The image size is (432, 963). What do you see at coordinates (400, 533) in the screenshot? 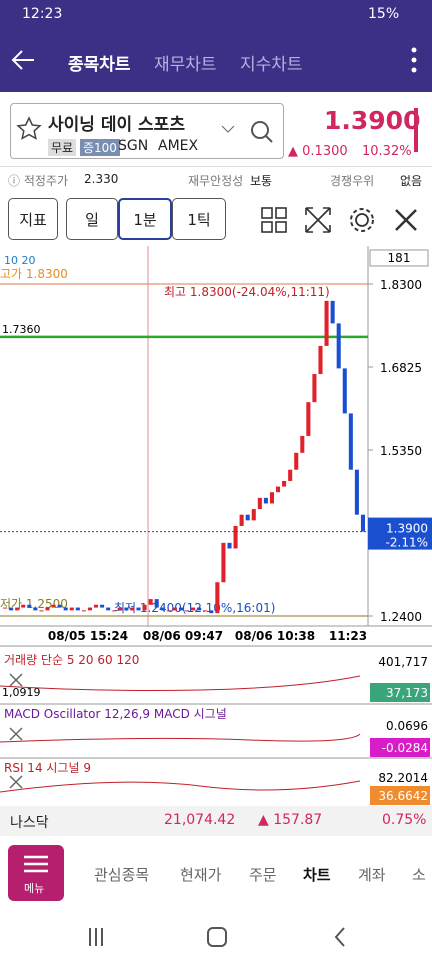
I see `current-box` at bounding box center [400, 533].